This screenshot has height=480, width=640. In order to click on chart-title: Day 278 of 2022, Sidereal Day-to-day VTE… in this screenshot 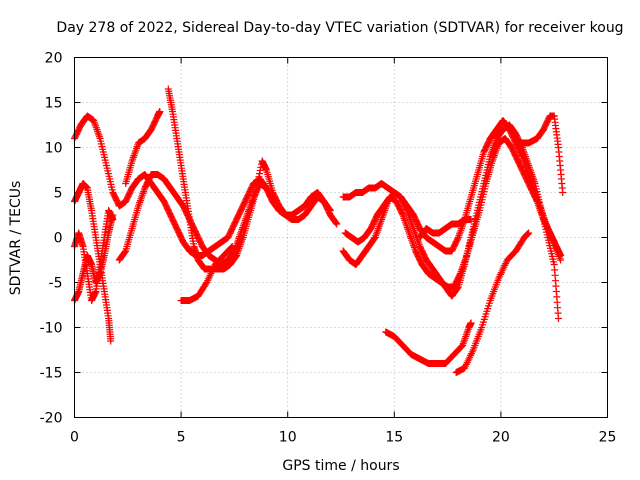, I will do `click(339, 28)`.